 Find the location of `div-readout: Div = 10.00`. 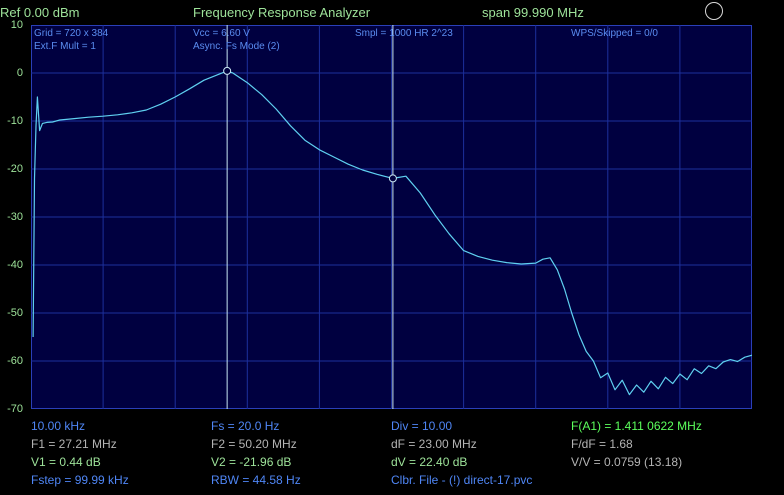

div-readout: Div = 10.00 is located at coordinates (422, 426).